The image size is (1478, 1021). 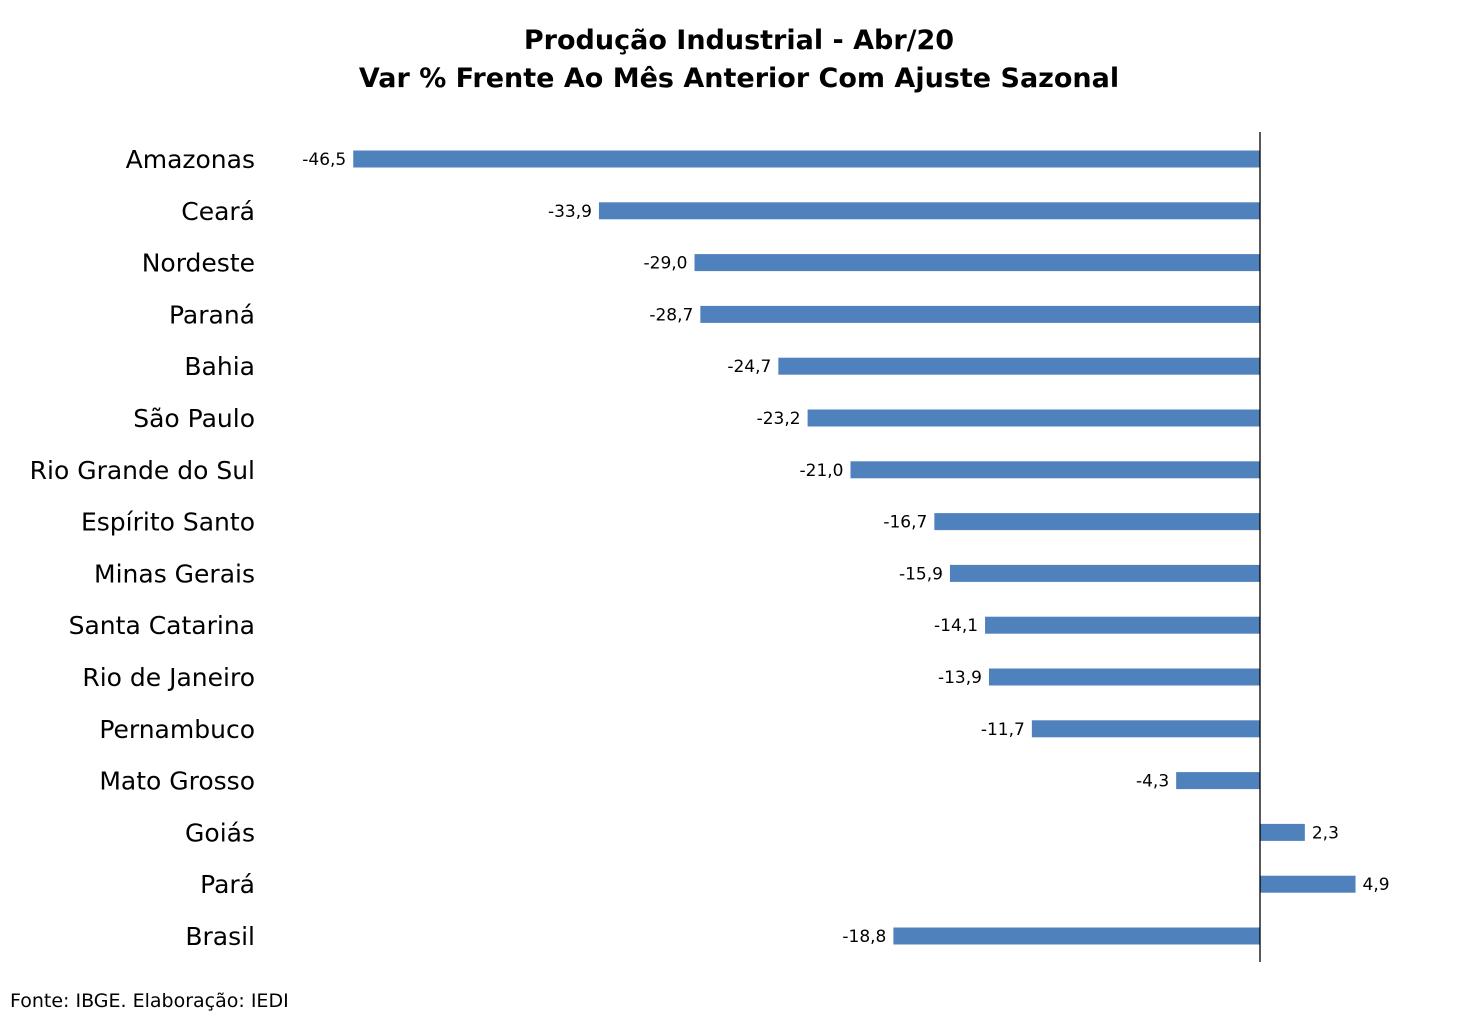 What do you see at coordinates (174, 573) in the screenshot?
I see `category-label: Minas Gerais` at bounding box center [174, 573].